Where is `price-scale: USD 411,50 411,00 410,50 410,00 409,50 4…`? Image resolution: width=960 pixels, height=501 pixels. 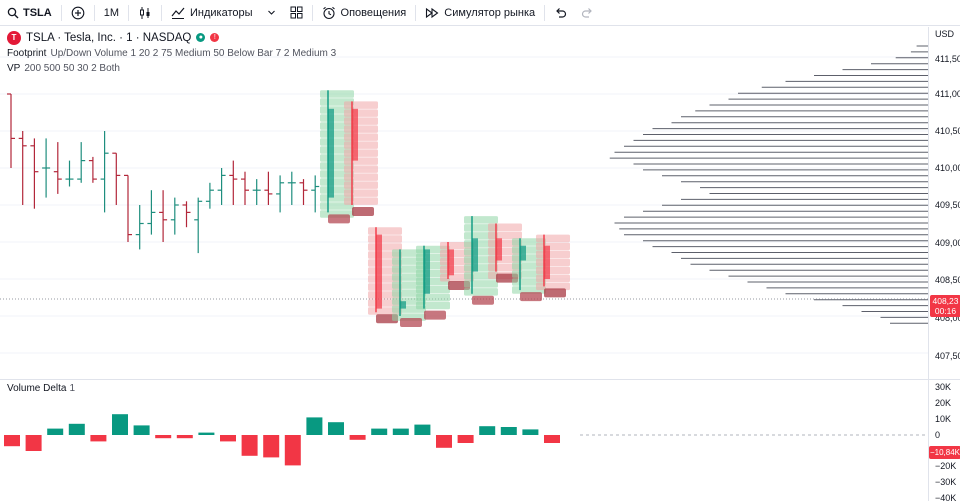 price-scale: USD 411,50 411,00 410,50 410,00 409,50 4… is located at coordinates (944, 203).